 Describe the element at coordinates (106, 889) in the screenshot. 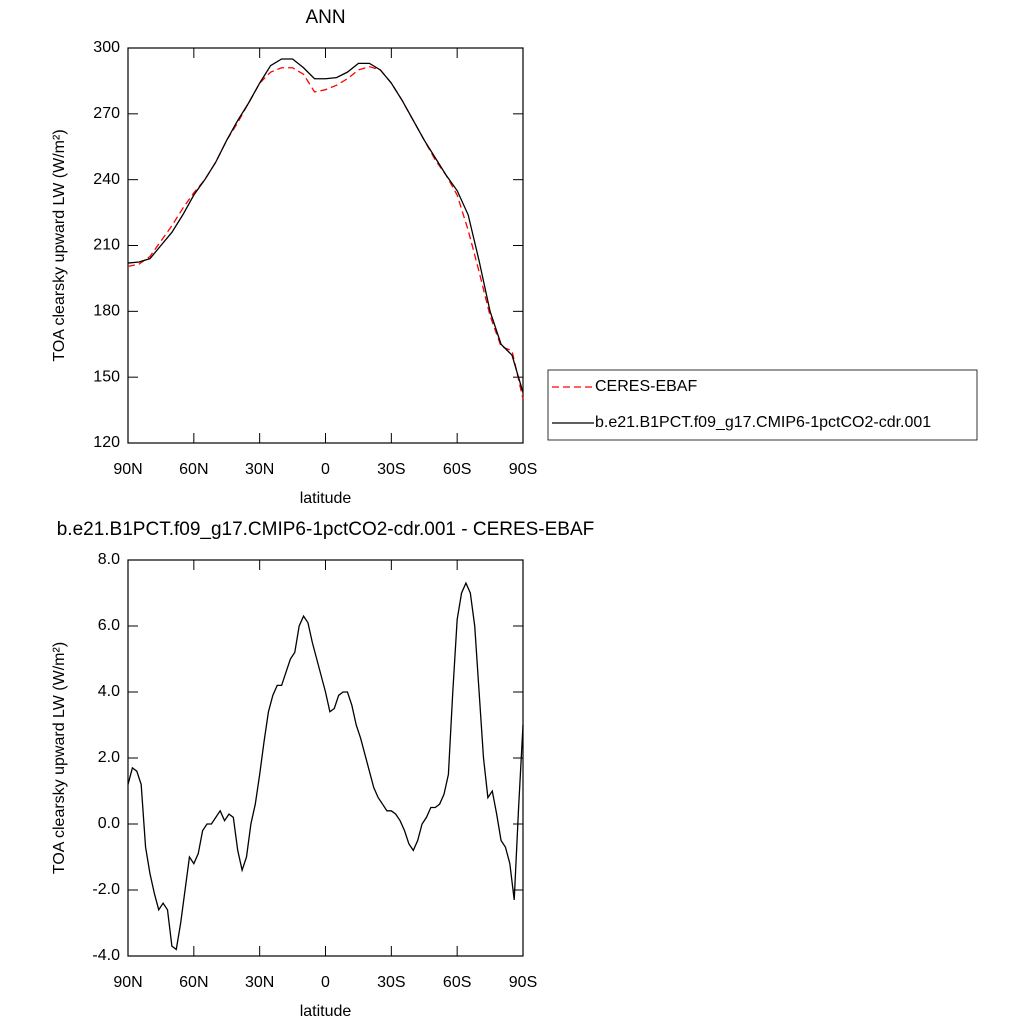

I see `y-tick-label: -2.0` at that location.